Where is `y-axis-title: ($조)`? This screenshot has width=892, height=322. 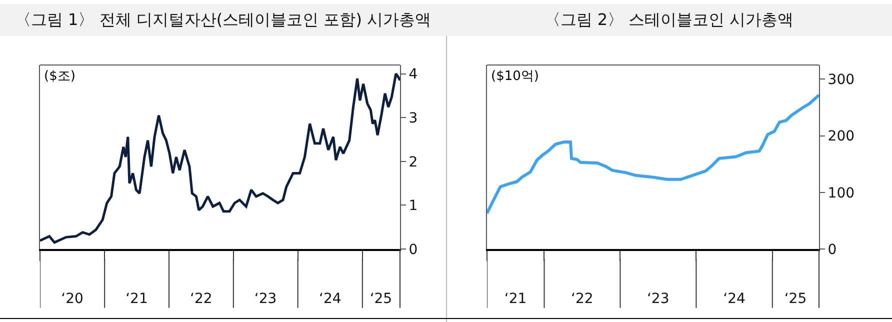
y-axis-title: ($조) is located at coordinates (60, 76).